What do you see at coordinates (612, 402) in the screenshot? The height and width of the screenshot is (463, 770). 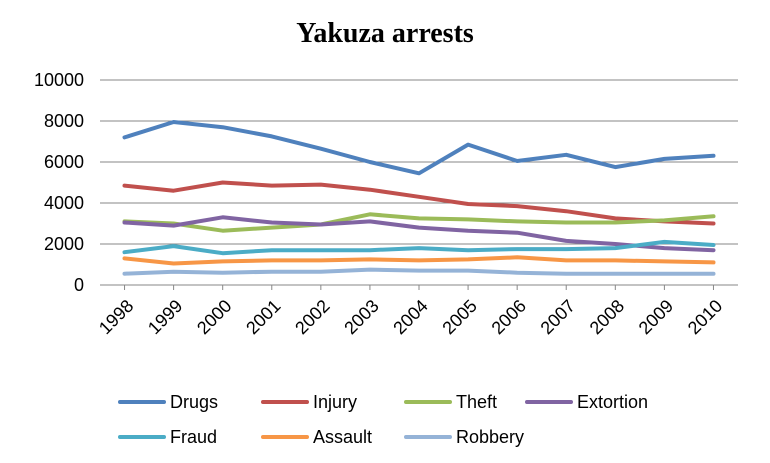 I see `legend-label-extortion: Extortion` at bounding box center [612, 402].